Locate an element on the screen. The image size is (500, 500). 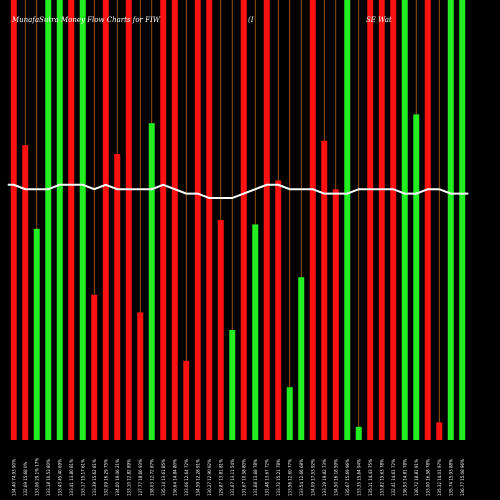
x-tick-label-32: 135.11 14.43 75% is located at coordinates (370, 477).